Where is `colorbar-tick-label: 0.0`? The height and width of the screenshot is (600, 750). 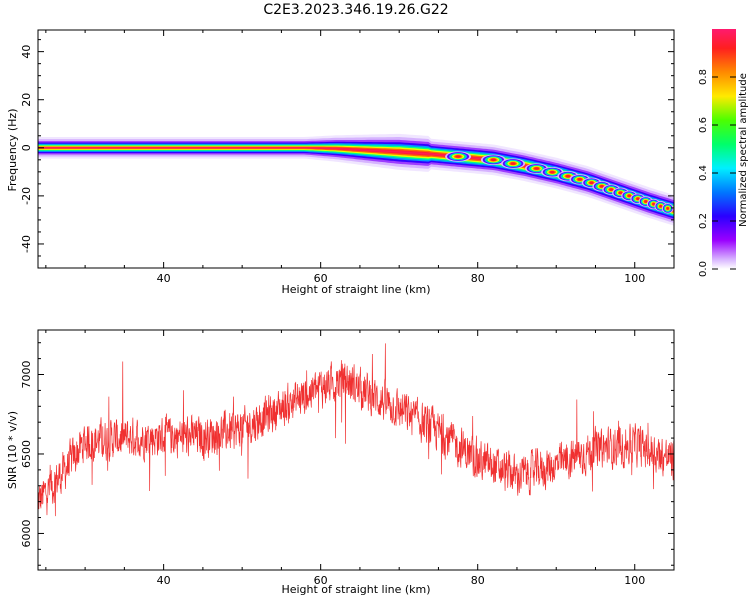
colorbar-tick-label: 0.0 is located at coordinates (703, 269).